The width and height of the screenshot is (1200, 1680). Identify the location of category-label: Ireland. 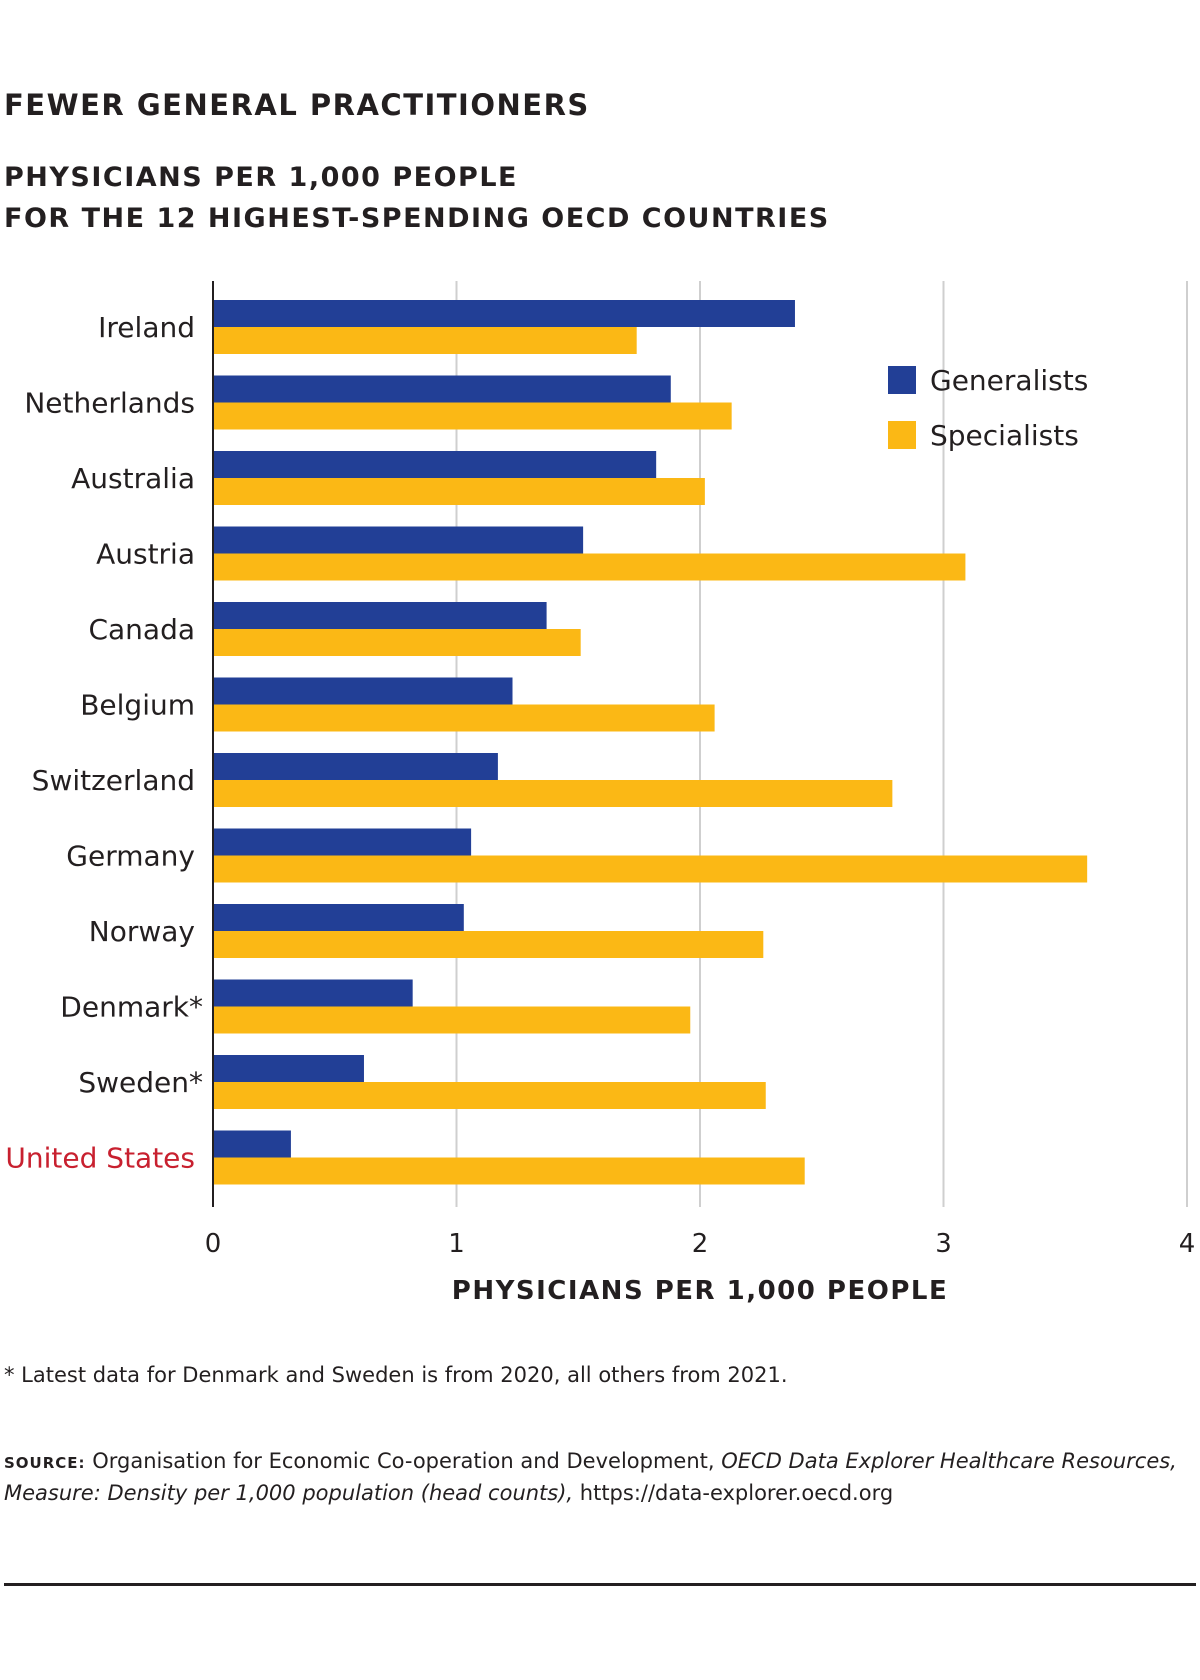
(146, 327).